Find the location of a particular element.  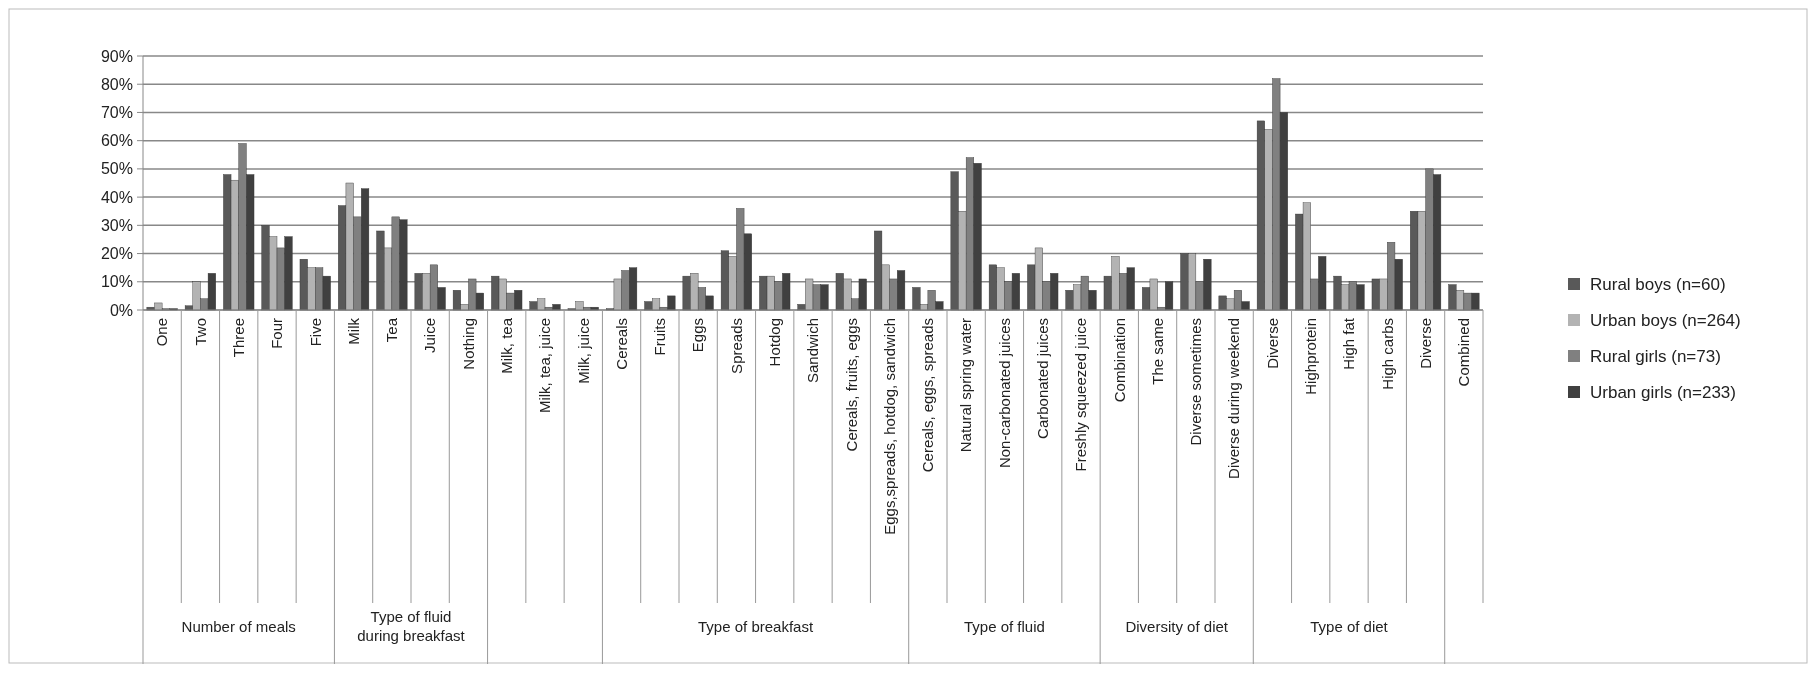

x-tick-label: Combination is located at coordinates (1119, 360).